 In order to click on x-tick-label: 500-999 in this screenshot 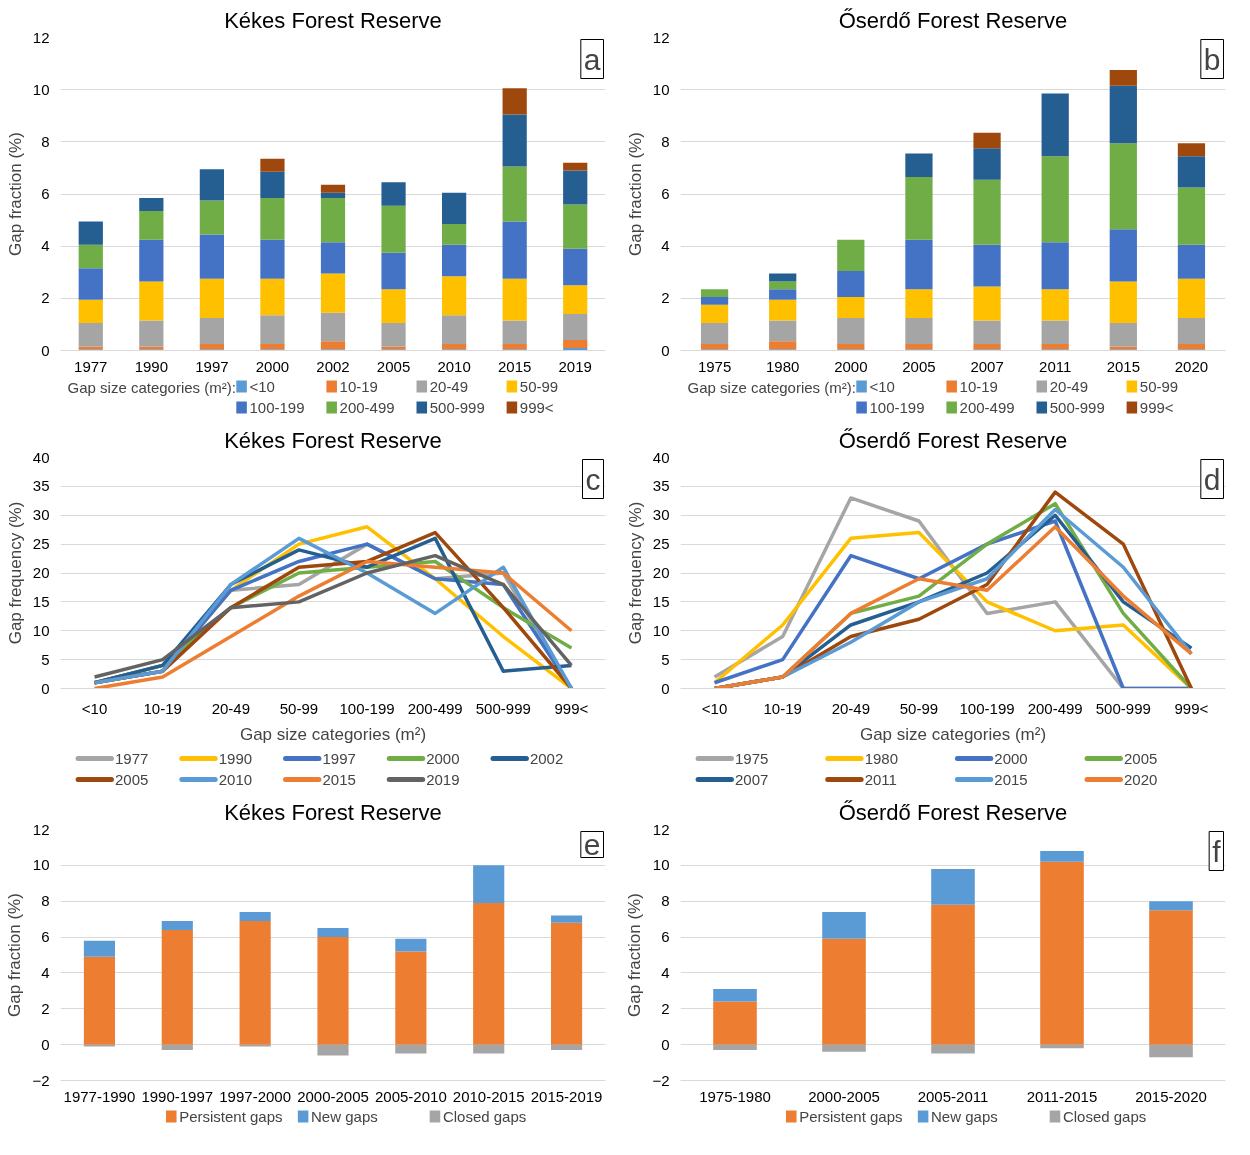, I will do `click(503, 708)`.